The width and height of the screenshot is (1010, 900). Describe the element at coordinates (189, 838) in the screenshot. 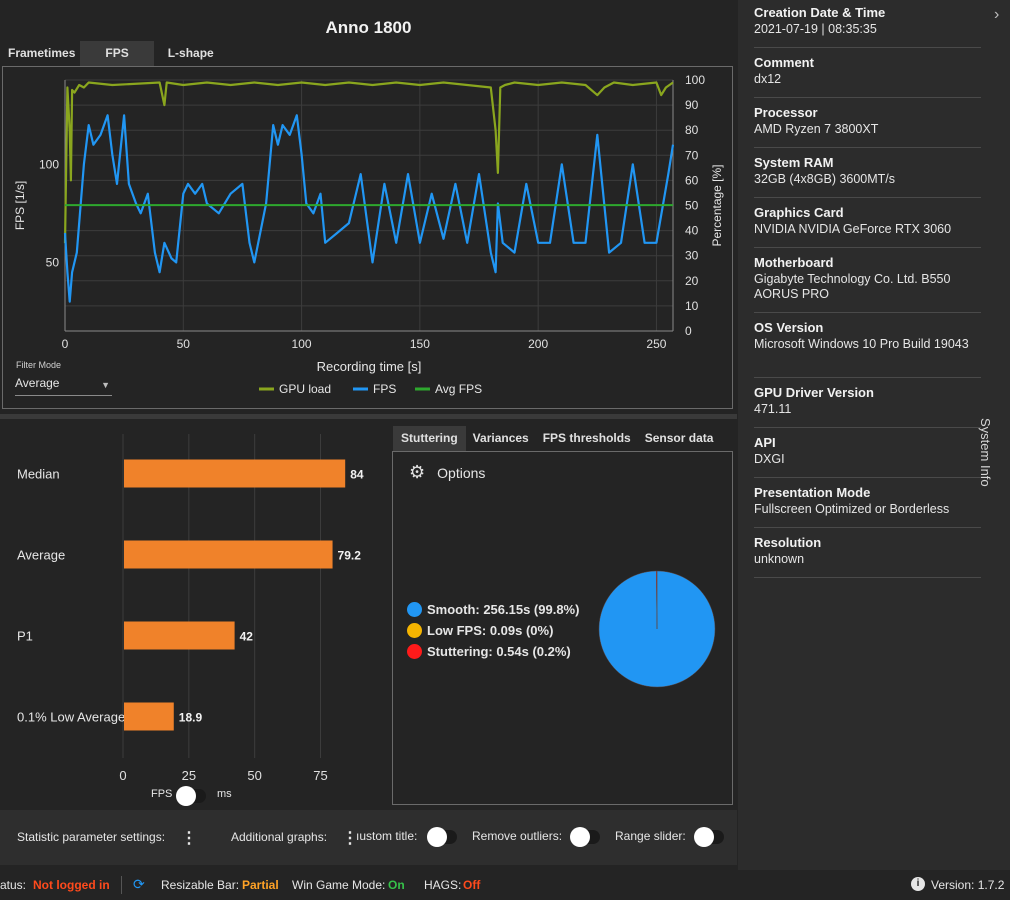

I see `statistic-settings-menu-icon: ⋮` at that location.